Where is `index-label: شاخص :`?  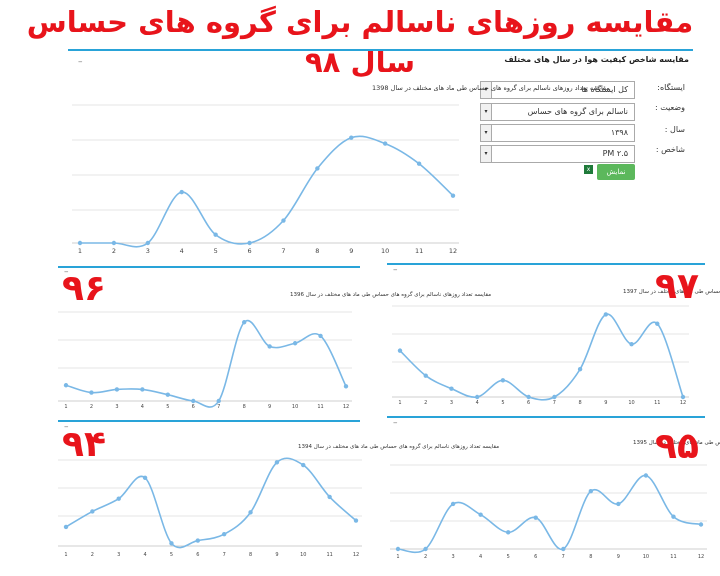
index-label: شاخص : is located at coordinates (670, 149).